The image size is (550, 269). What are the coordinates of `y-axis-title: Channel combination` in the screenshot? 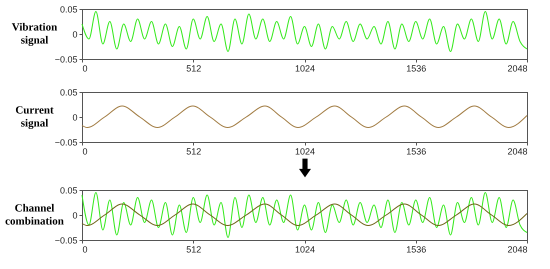 It's located at (34, 215).